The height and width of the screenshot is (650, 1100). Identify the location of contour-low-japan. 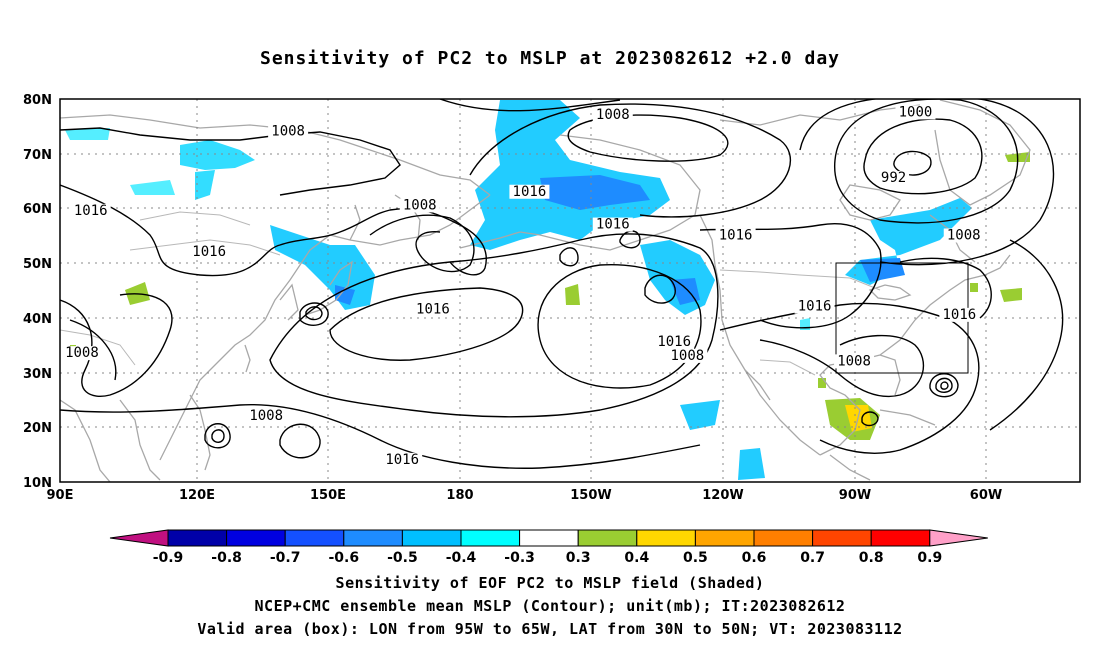
(314, 314).